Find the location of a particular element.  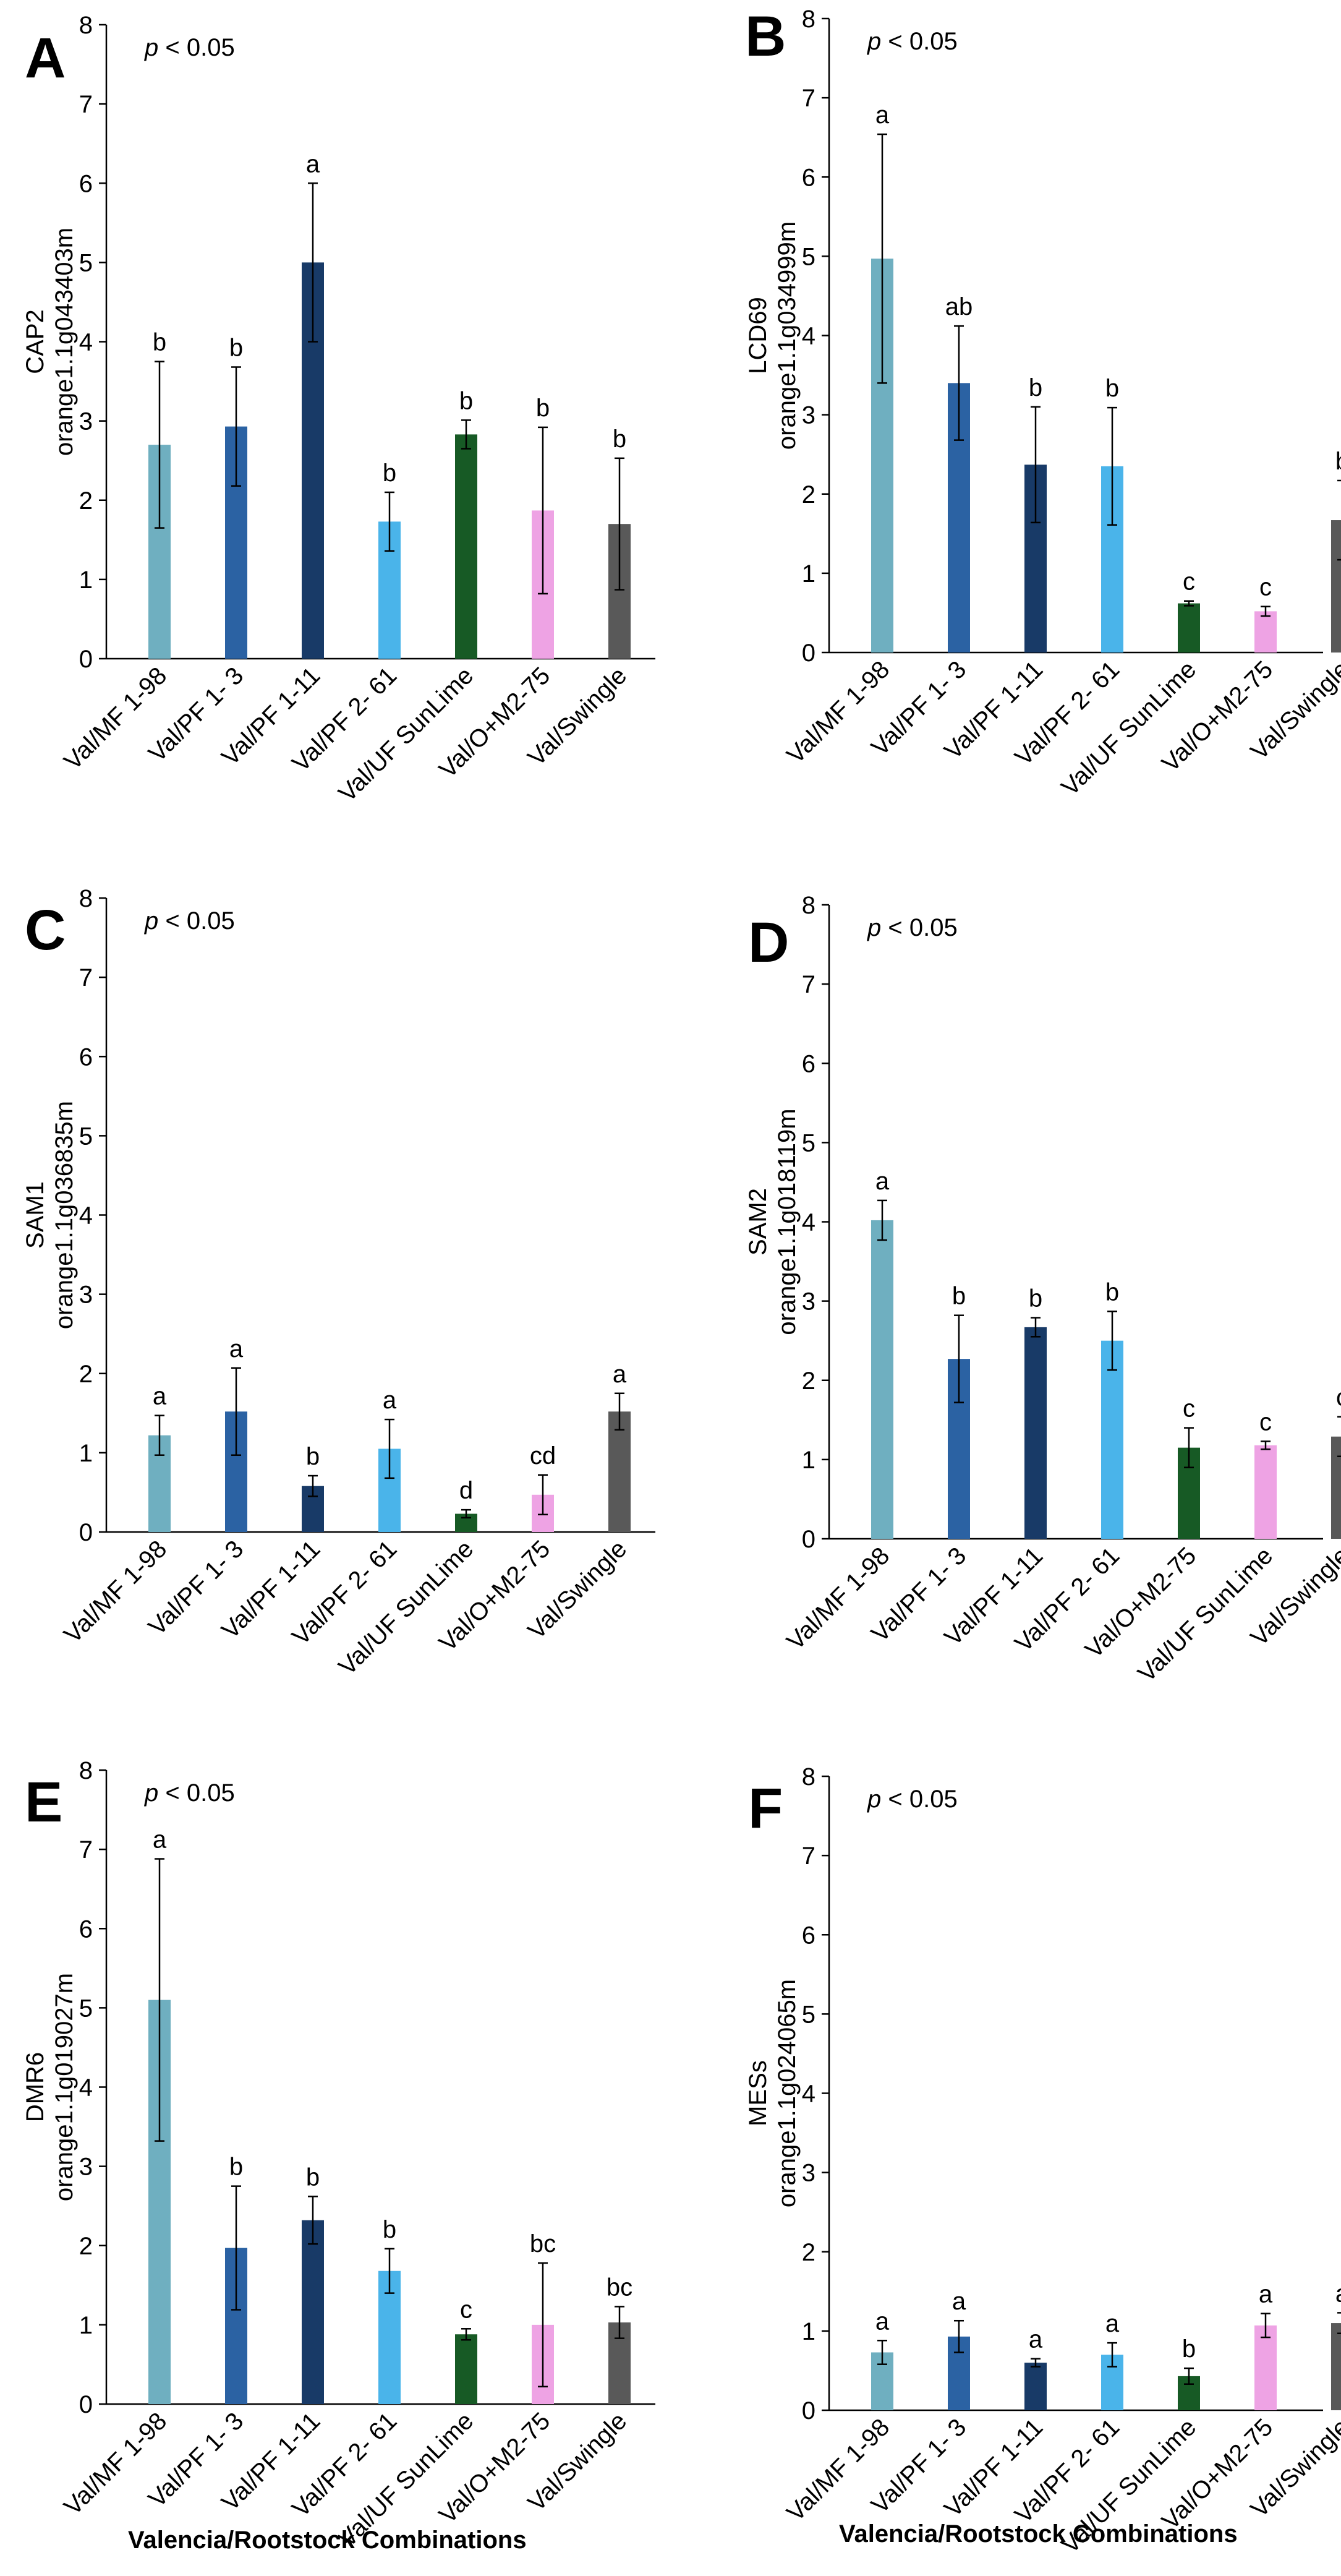

y-tick-label-a-1: 1 is located at coordinates (86, 580).